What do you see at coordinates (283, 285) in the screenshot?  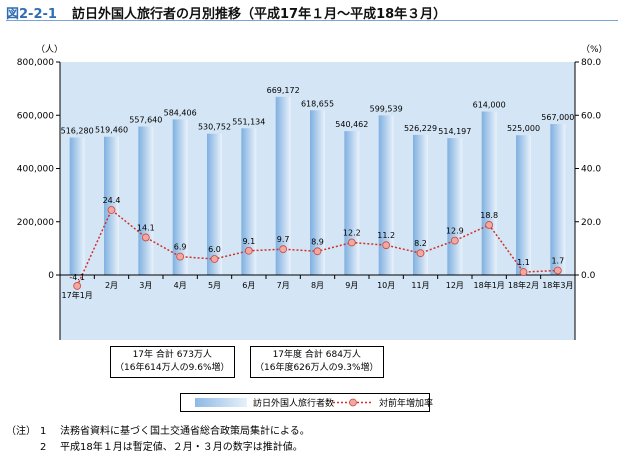 I see `x-tick-label: 7月` at bounding box center [283, 285].